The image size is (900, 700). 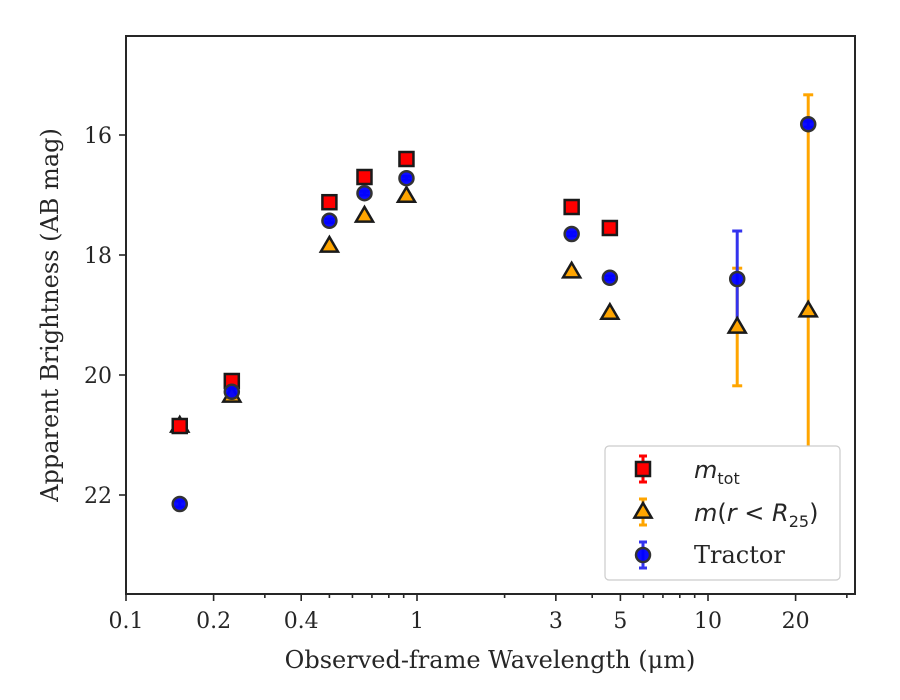 I want to click on x-axis: 0.1 0.2 0.4 1 3 5 10 20, so click(x=478, y=614).